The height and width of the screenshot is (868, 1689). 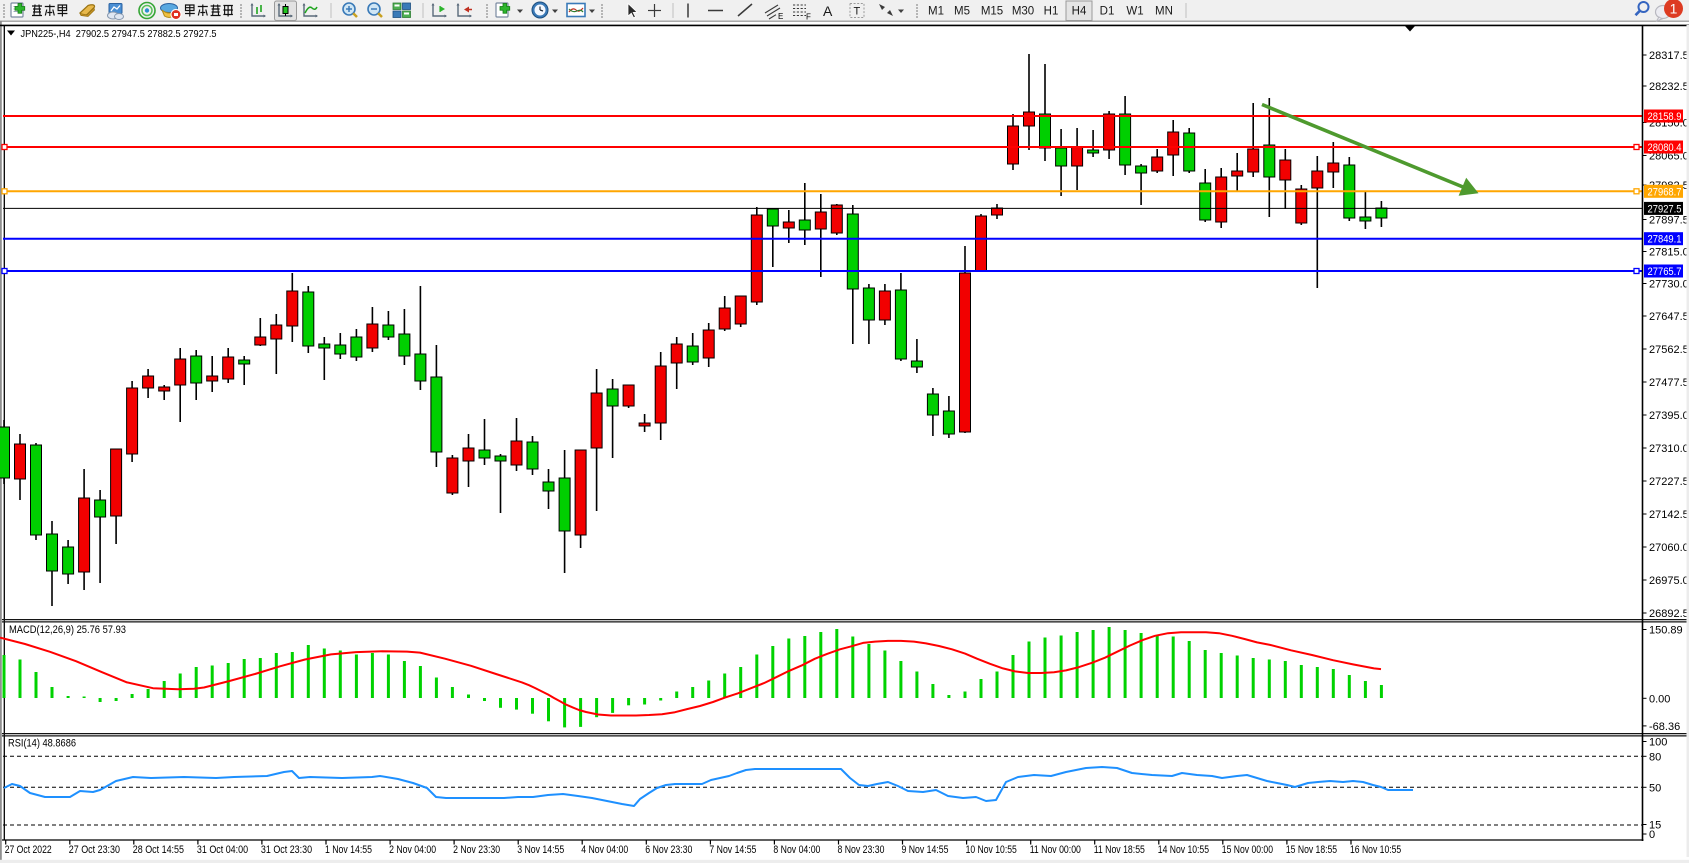 I want to click on svg-text: 7 Nov 14:55, so click(x=732, y=850).